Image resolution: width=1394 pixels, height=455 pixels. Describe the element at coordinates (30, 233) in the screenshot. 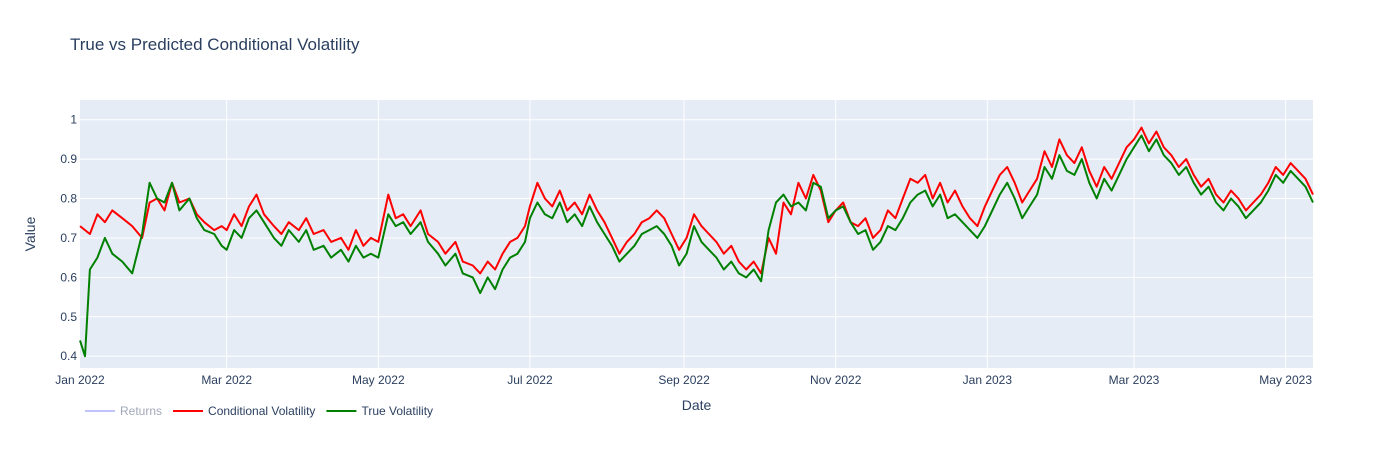

I see `y-axis-title: Value` at that location.